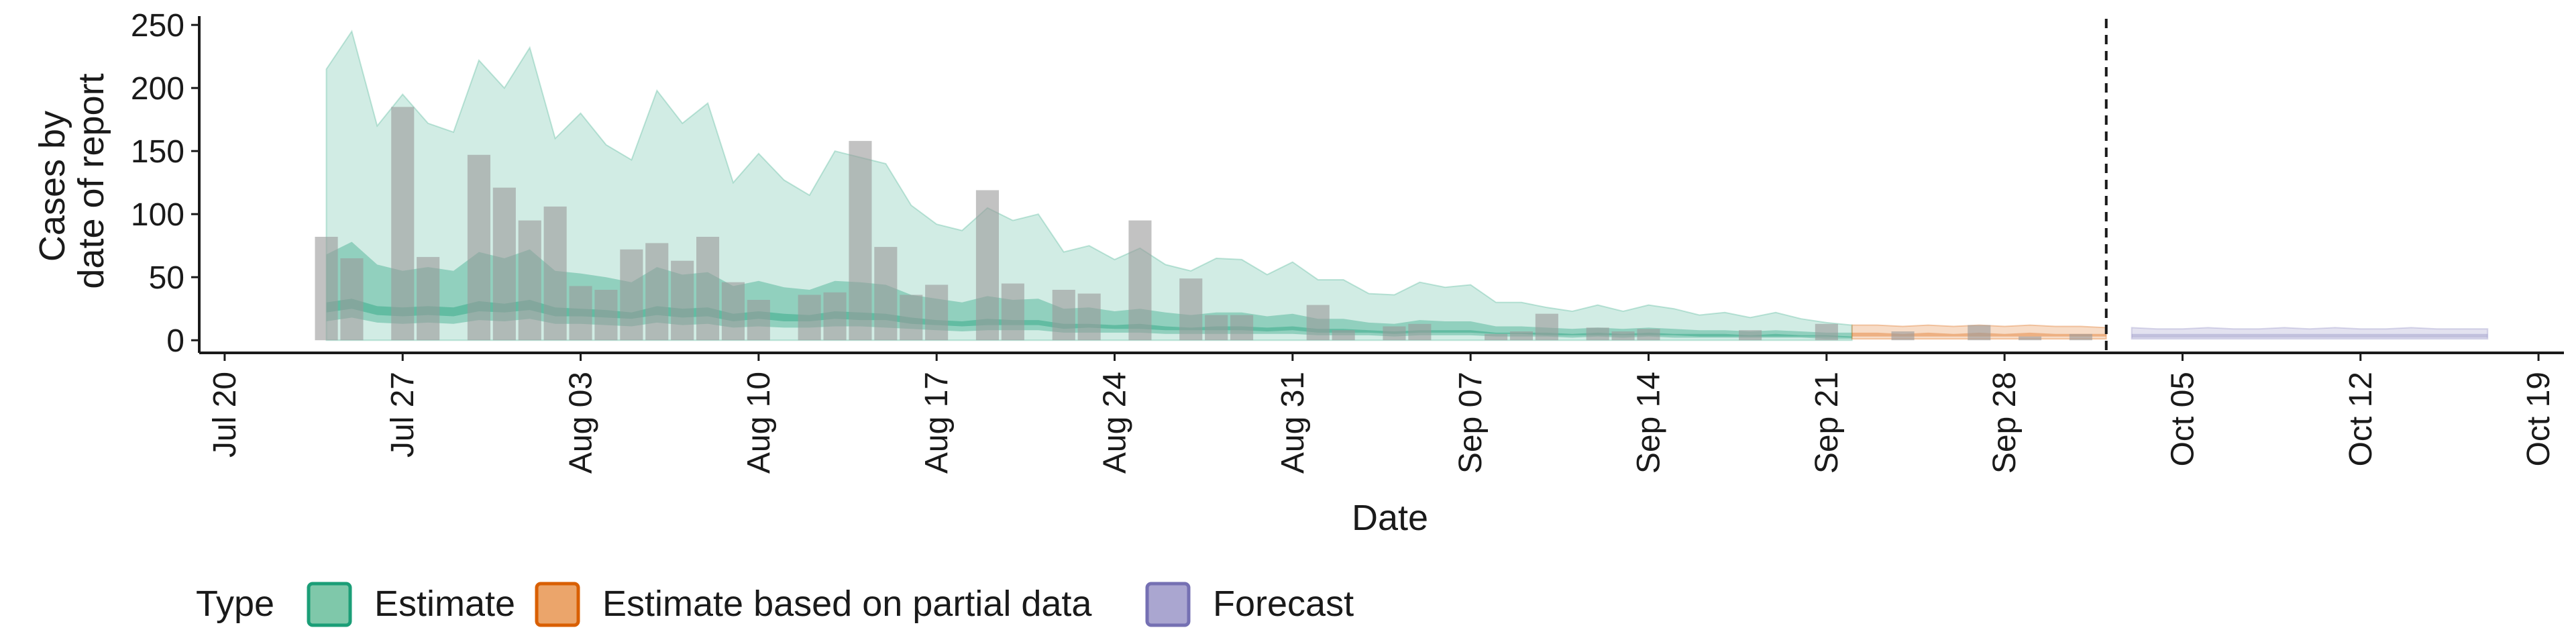 The width and height of the screenshot is (2576, 644). Describe the element at coordinates (2005, 423) in the screenshot. I see `x-tick-label: Sep 28` at that location.